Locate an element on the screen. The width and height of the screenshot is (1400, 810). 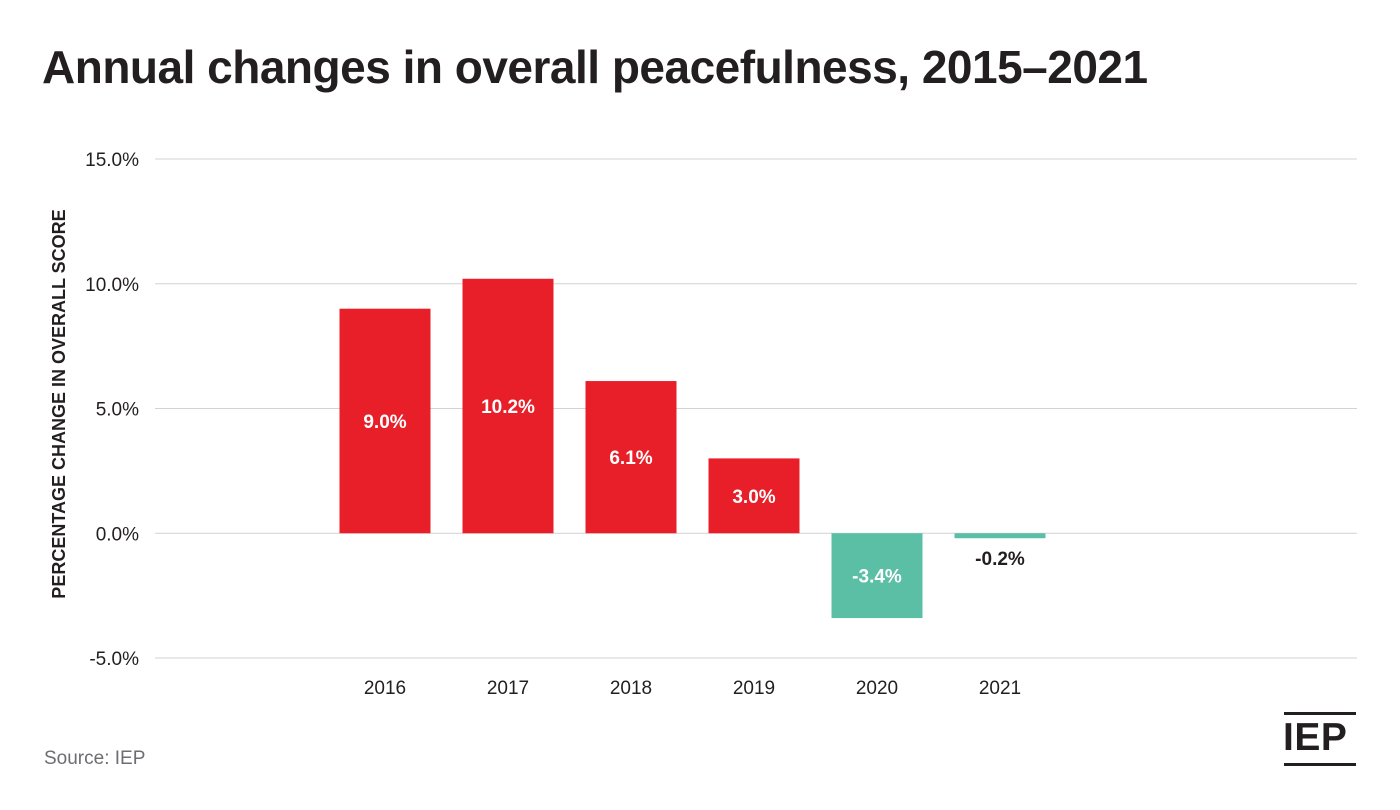
data-label: 6.1% is located at coordinates (630, 458).